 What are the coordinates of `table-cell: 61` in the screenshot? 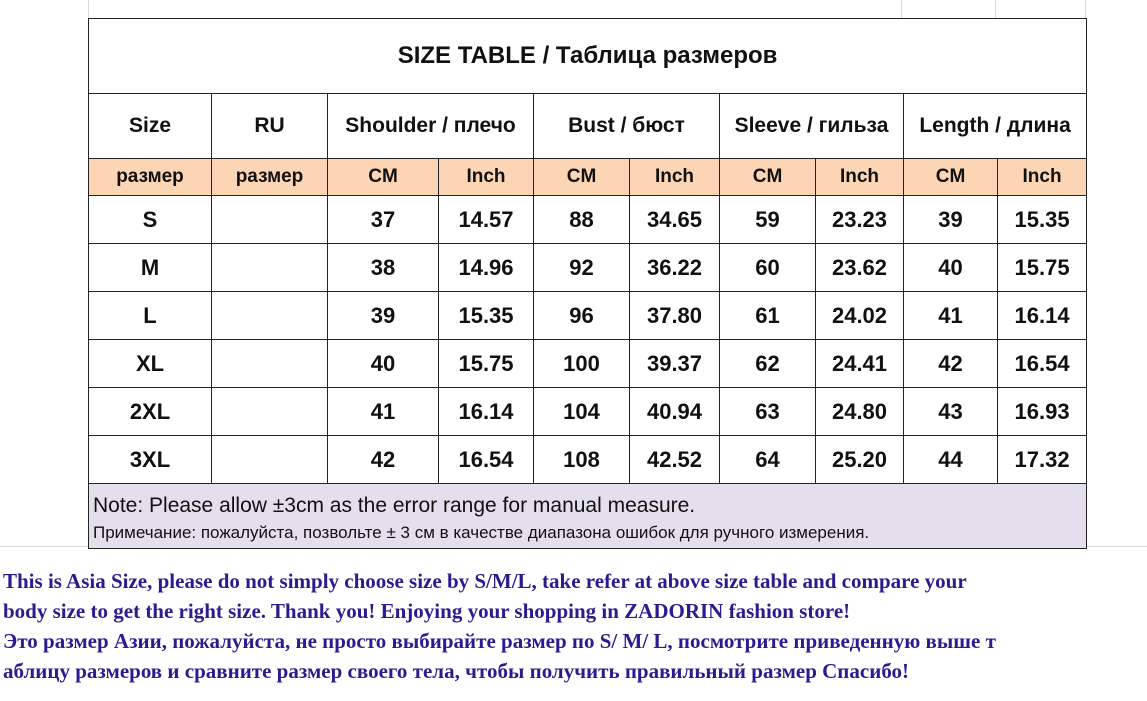 It's located at (767, 315).